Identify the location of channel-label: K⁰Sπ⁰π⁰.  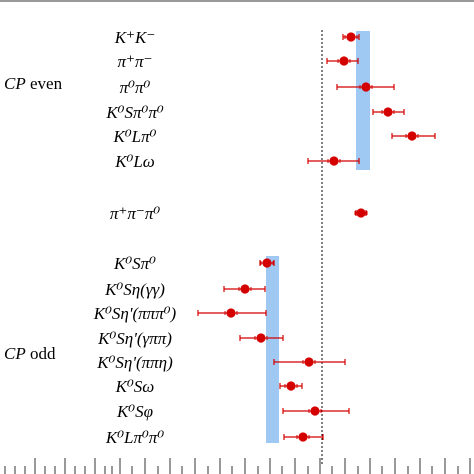
(134, 112).